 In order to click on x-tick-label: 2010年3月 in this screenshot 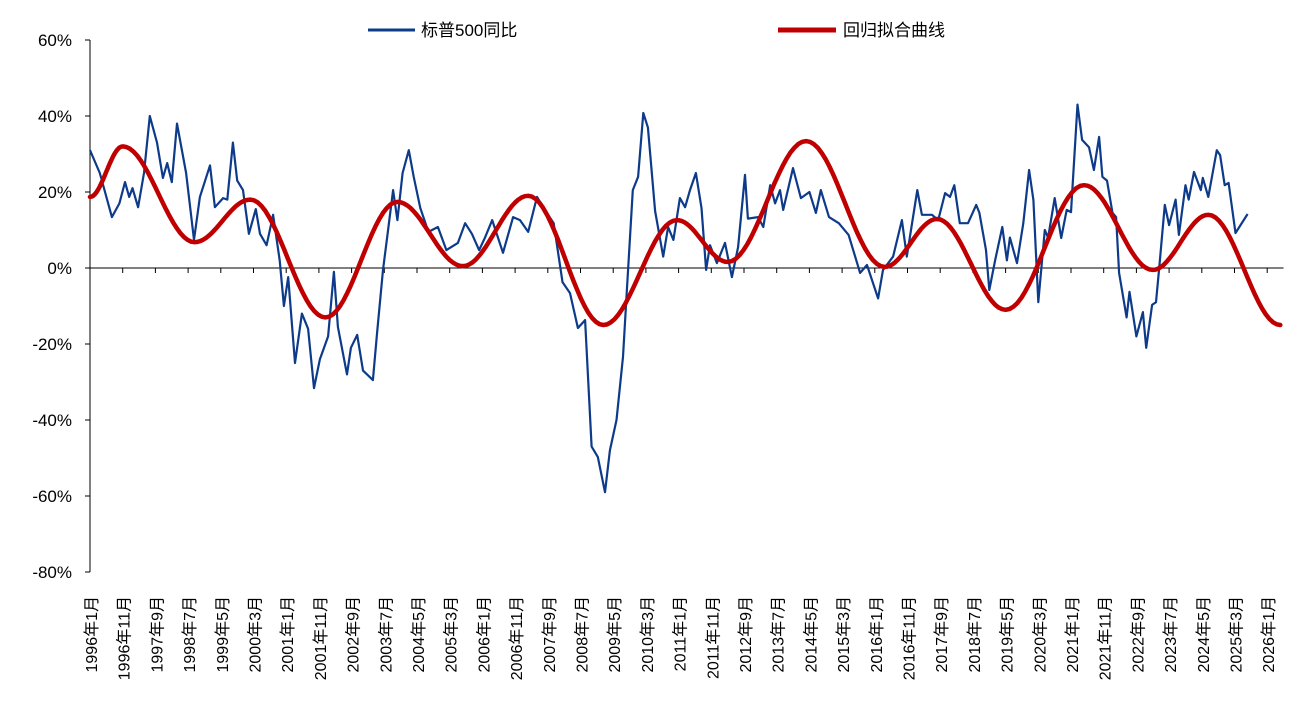, I will do `click(648, 634)`.